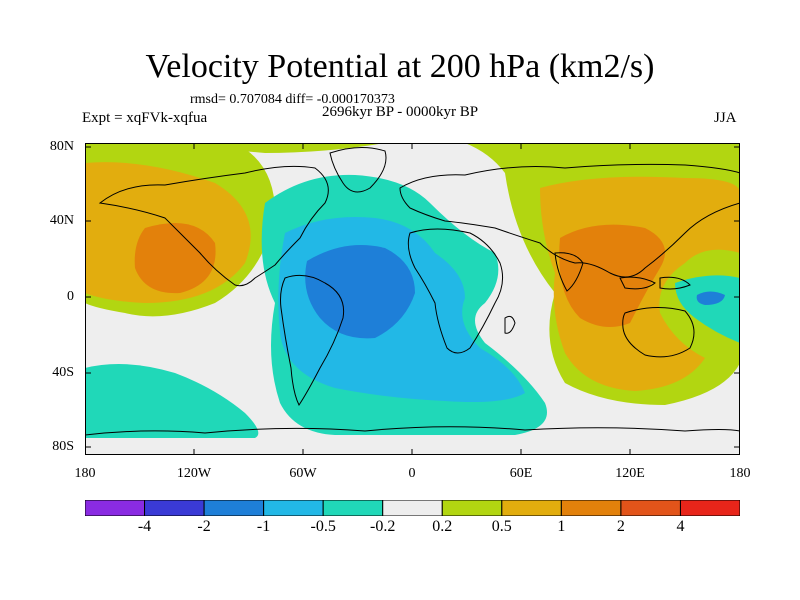 This screenshot has width=800, height=600. Describe the element at coordinates (144, 526) in the screenshot. I see `colorbar-label: -4` at that location.